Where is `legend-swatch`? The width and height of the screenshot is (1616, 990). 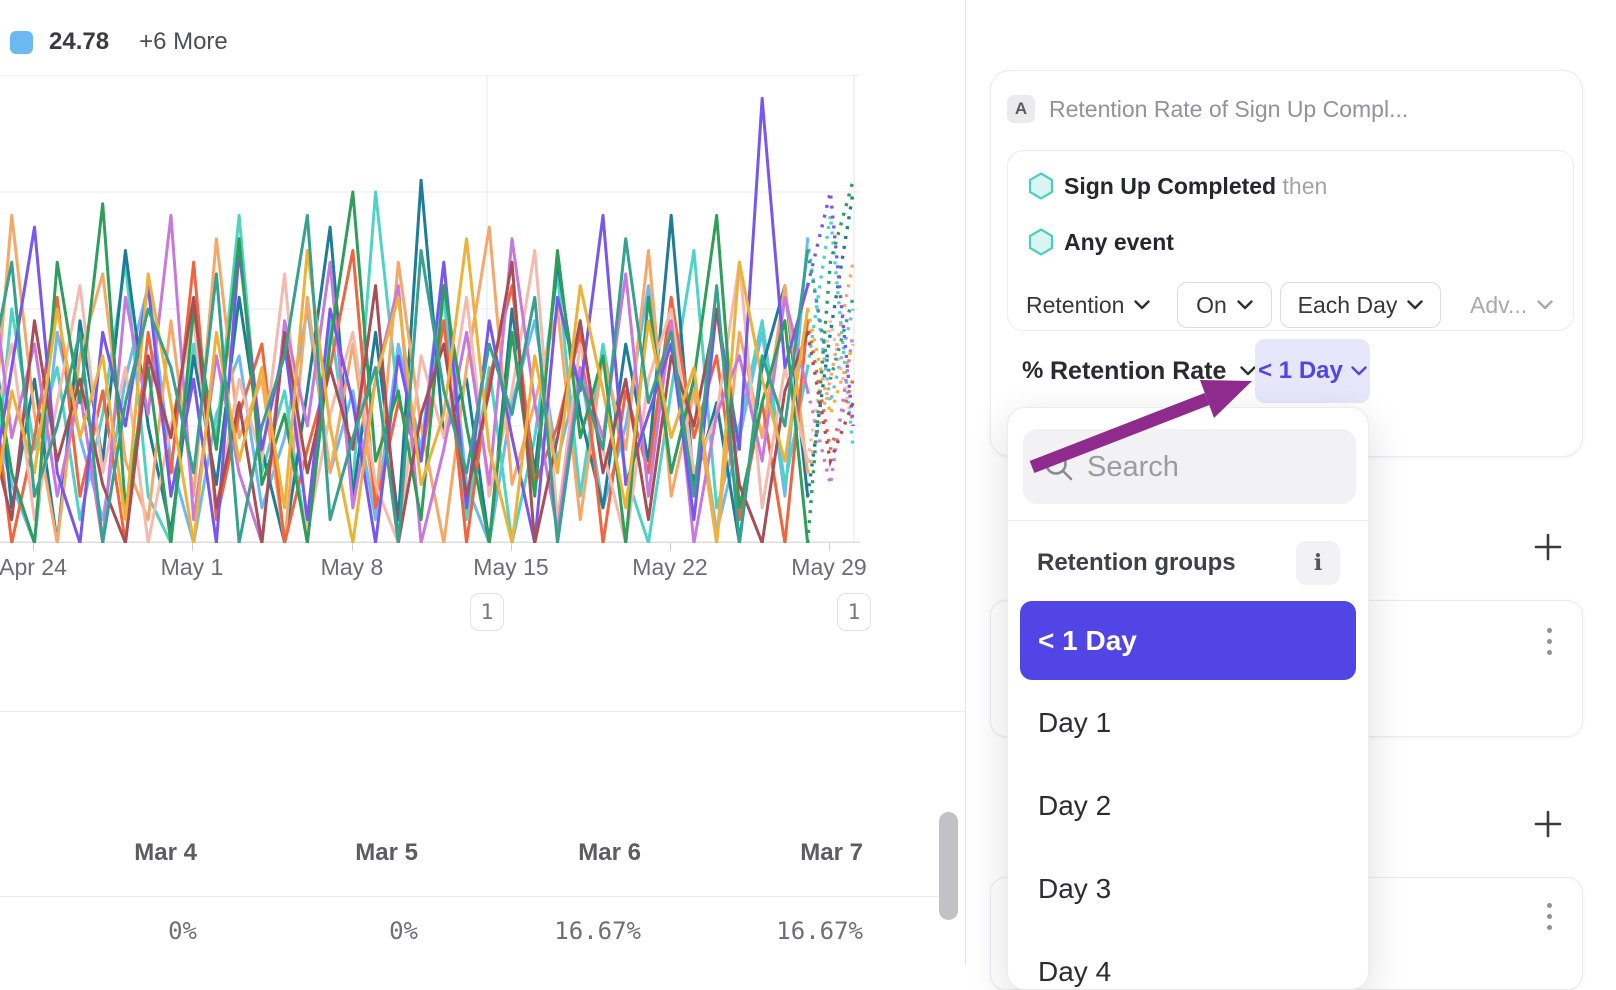
legend-swatch is located at coordinates (21, 42).